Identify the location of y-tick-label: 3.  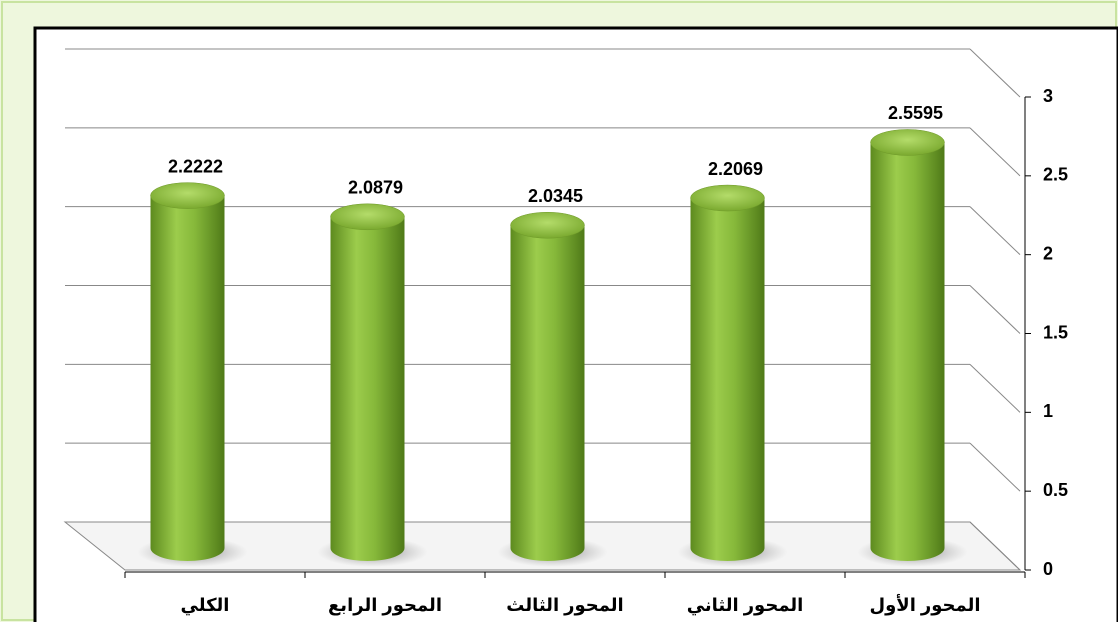
(1048, 96).